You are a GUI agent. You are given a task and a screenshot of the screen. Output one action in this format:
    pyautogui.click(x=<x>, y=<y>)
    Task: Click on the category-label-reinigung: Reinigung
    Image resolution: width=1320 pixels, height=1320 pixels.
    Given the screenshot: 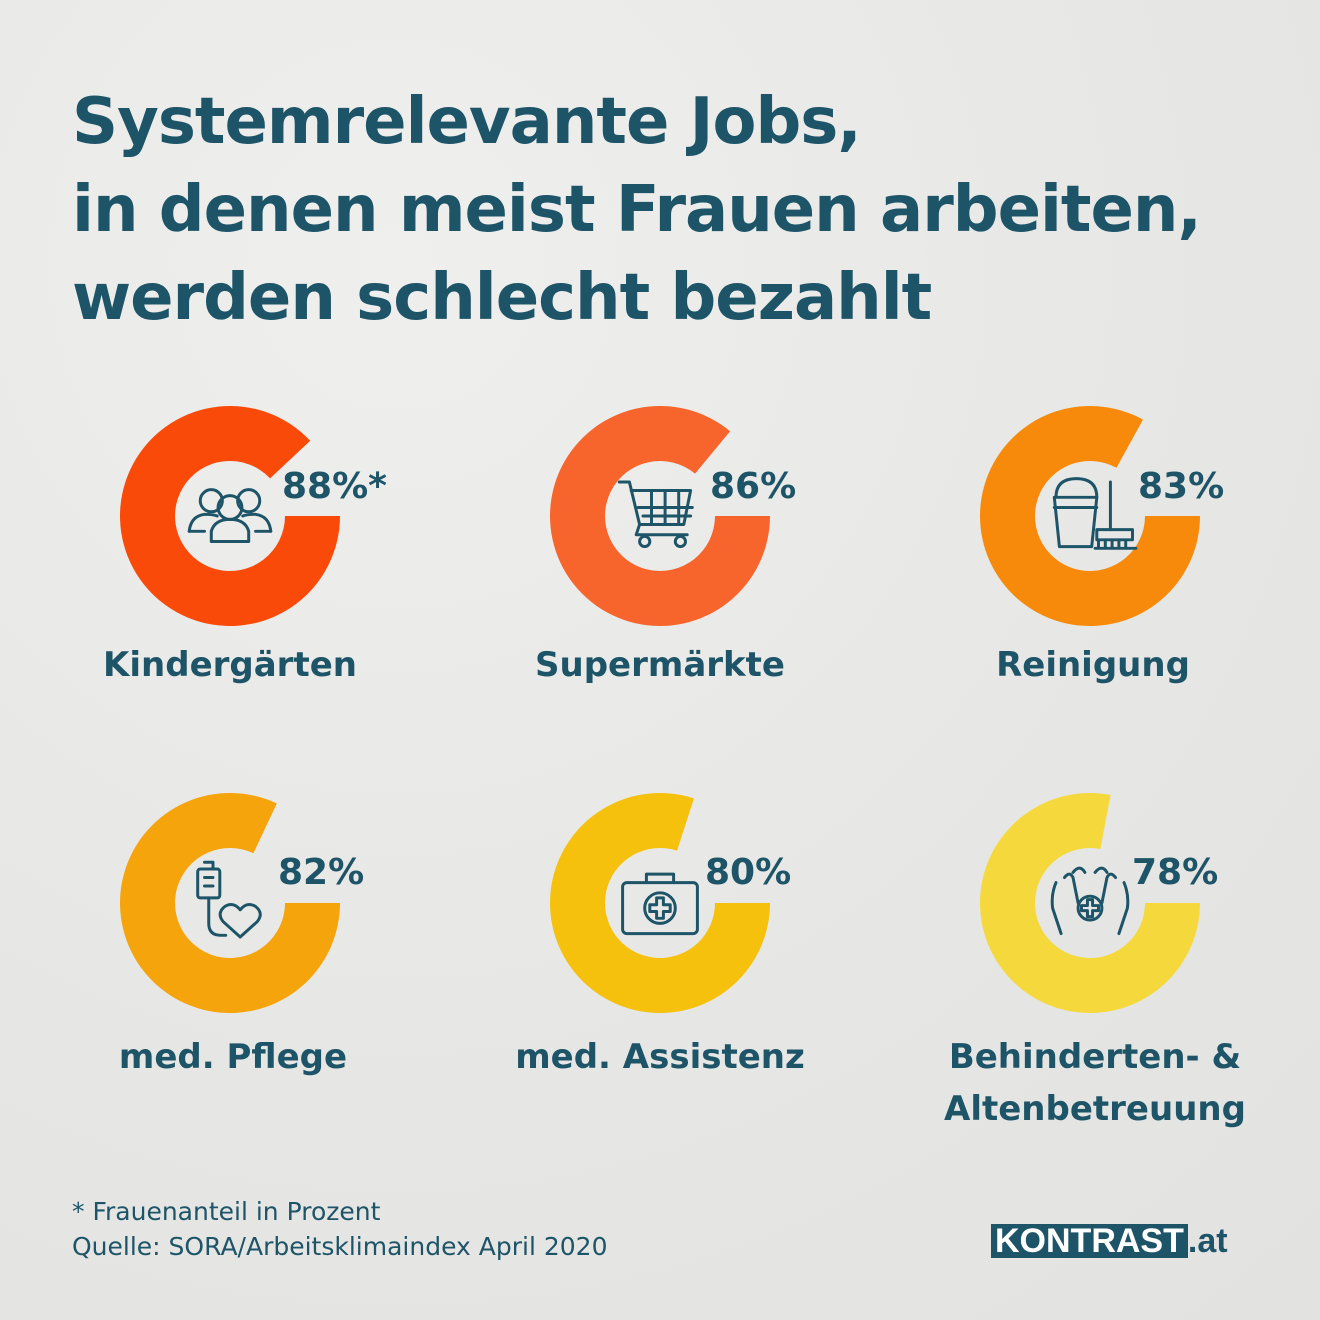 What is the action you would take?
    pyautogui.click(x=1093, y=665)
    